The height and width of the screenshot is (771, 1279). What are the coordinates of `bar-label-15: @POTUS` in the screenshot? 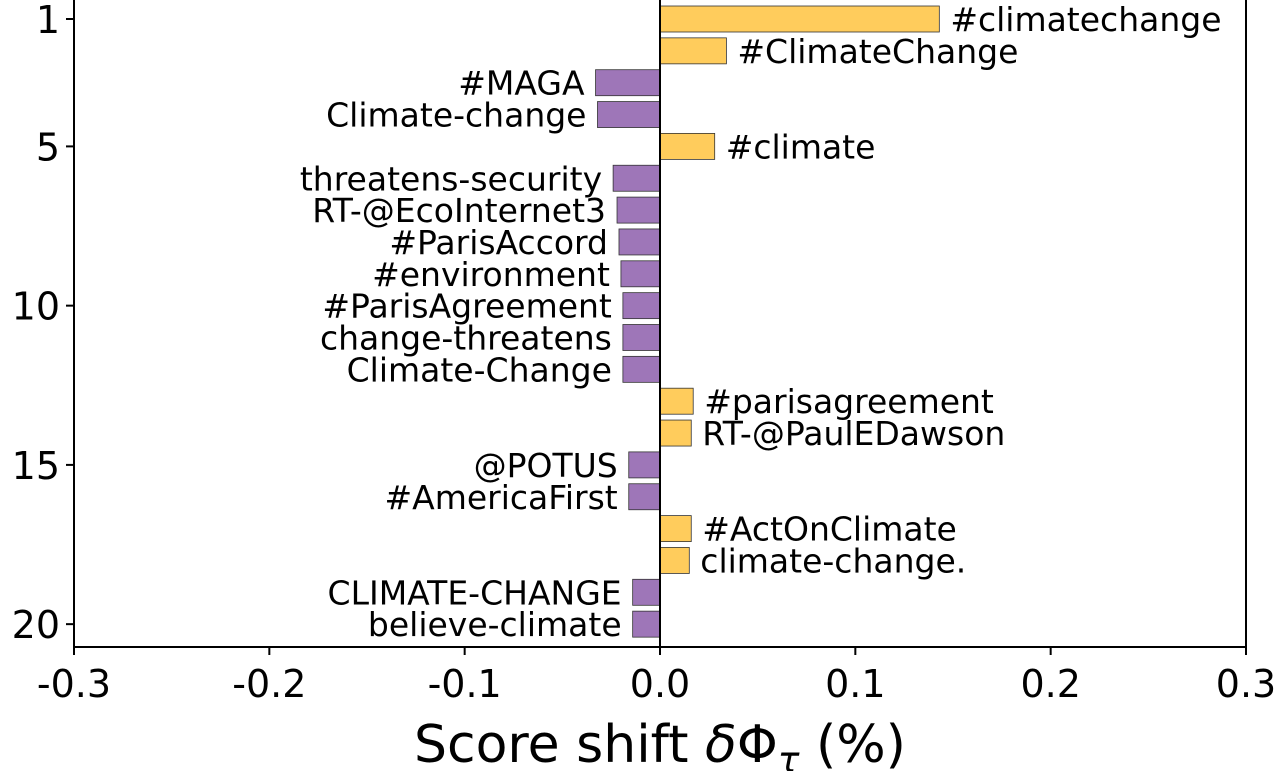 It's located at (546, 465).